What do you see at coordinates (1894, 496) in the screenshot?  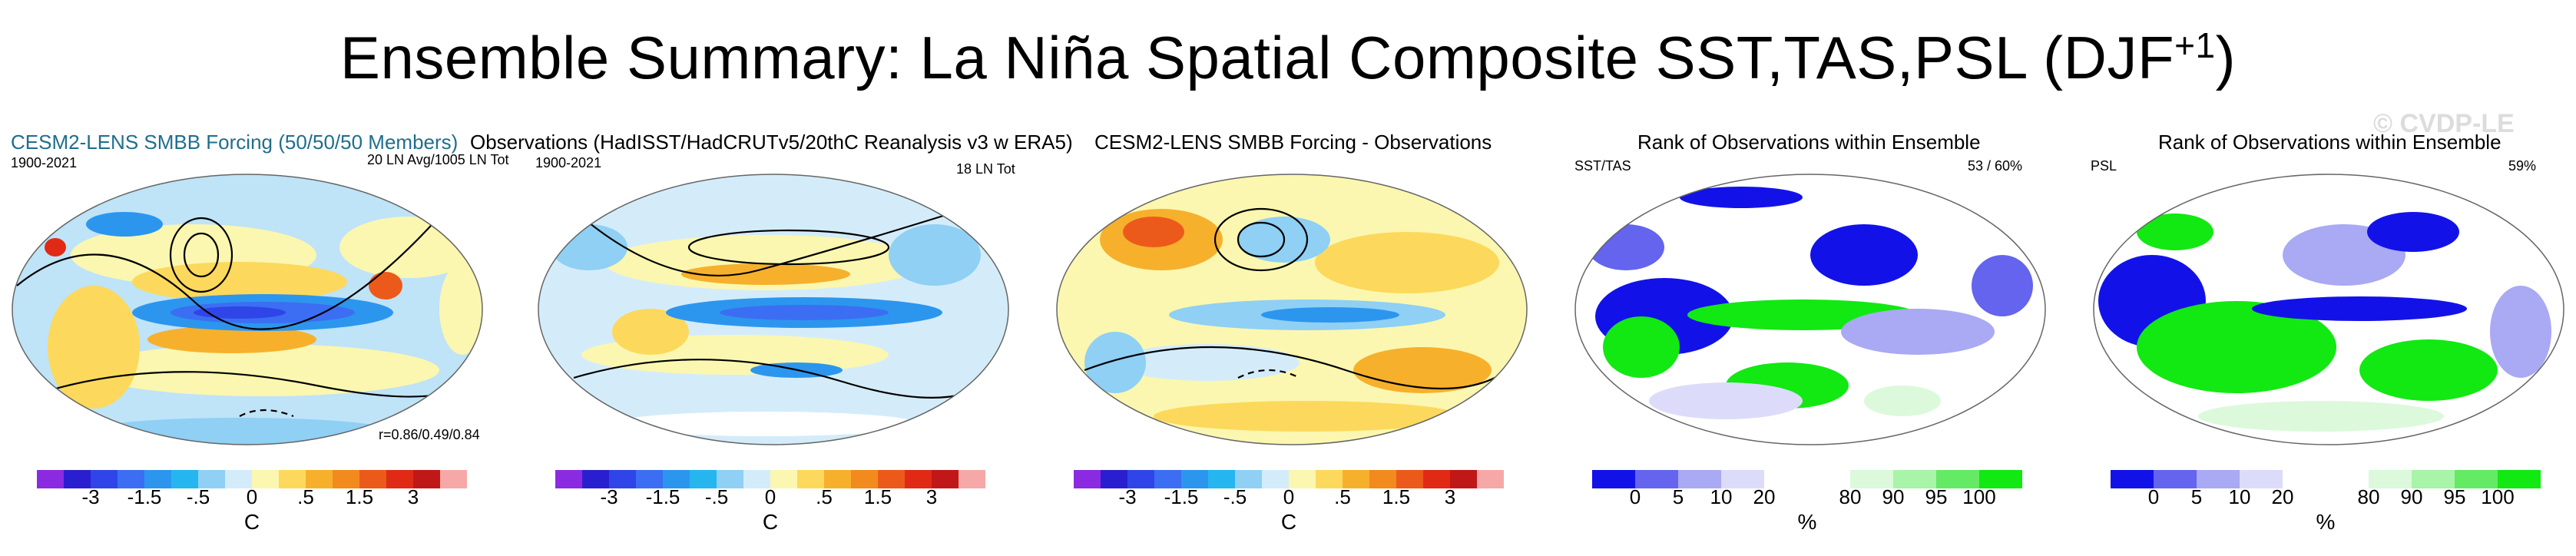 I see `tick-label: 90` at bounding box center [1894, 496].